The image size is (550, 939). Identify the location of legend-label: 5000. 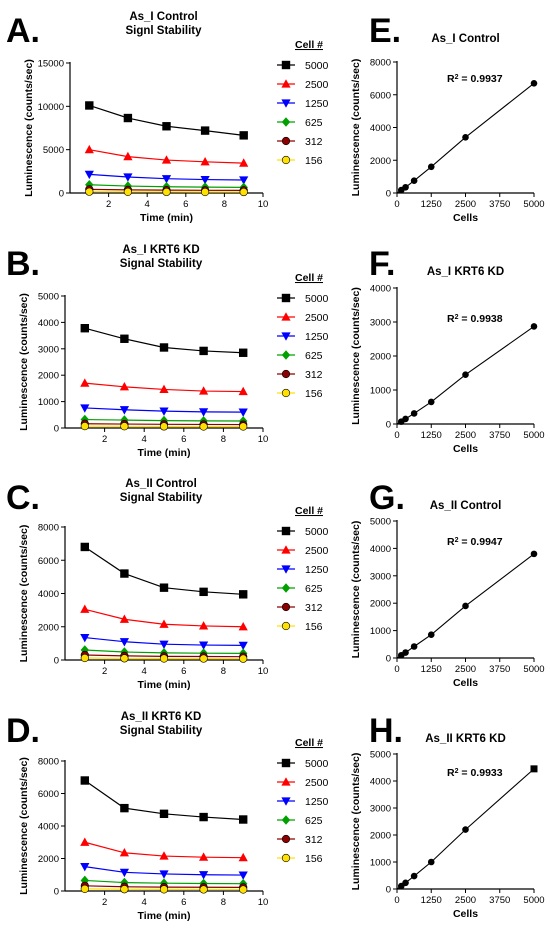
(317, 299).